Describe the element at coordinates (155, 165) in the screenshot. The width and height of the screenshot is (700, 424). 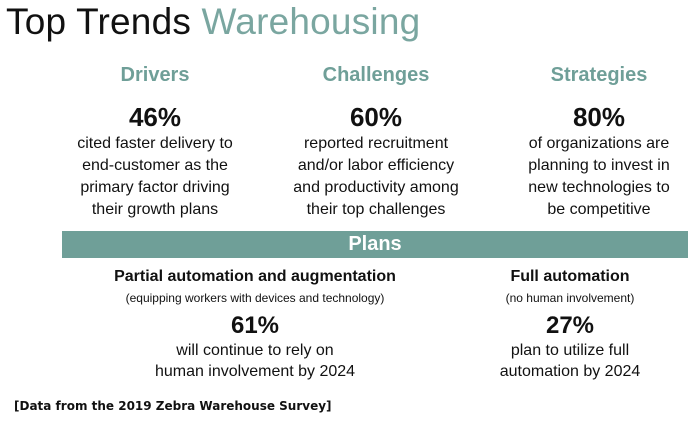
I see `description-line: end-customer as the` at that location.